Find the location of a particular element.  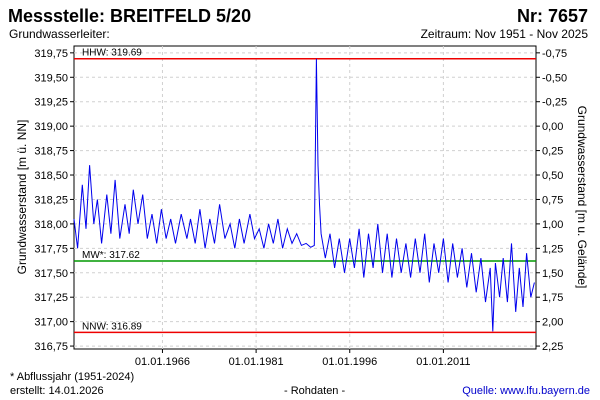

y-tick-label-right: 0,00 is located at coordinates (552, 127).